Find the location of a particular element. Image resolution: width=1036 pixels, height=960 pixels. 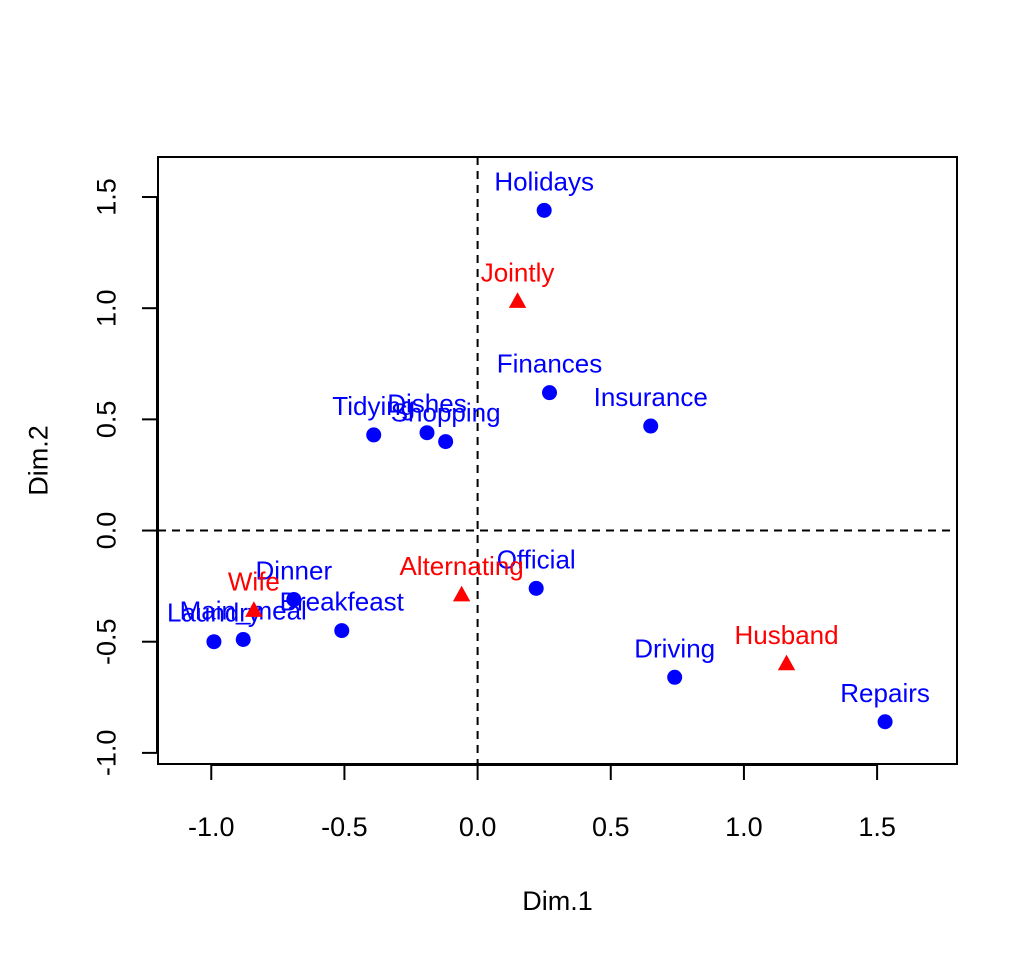

label-wife: Wife is located at coordinates (254, 582).